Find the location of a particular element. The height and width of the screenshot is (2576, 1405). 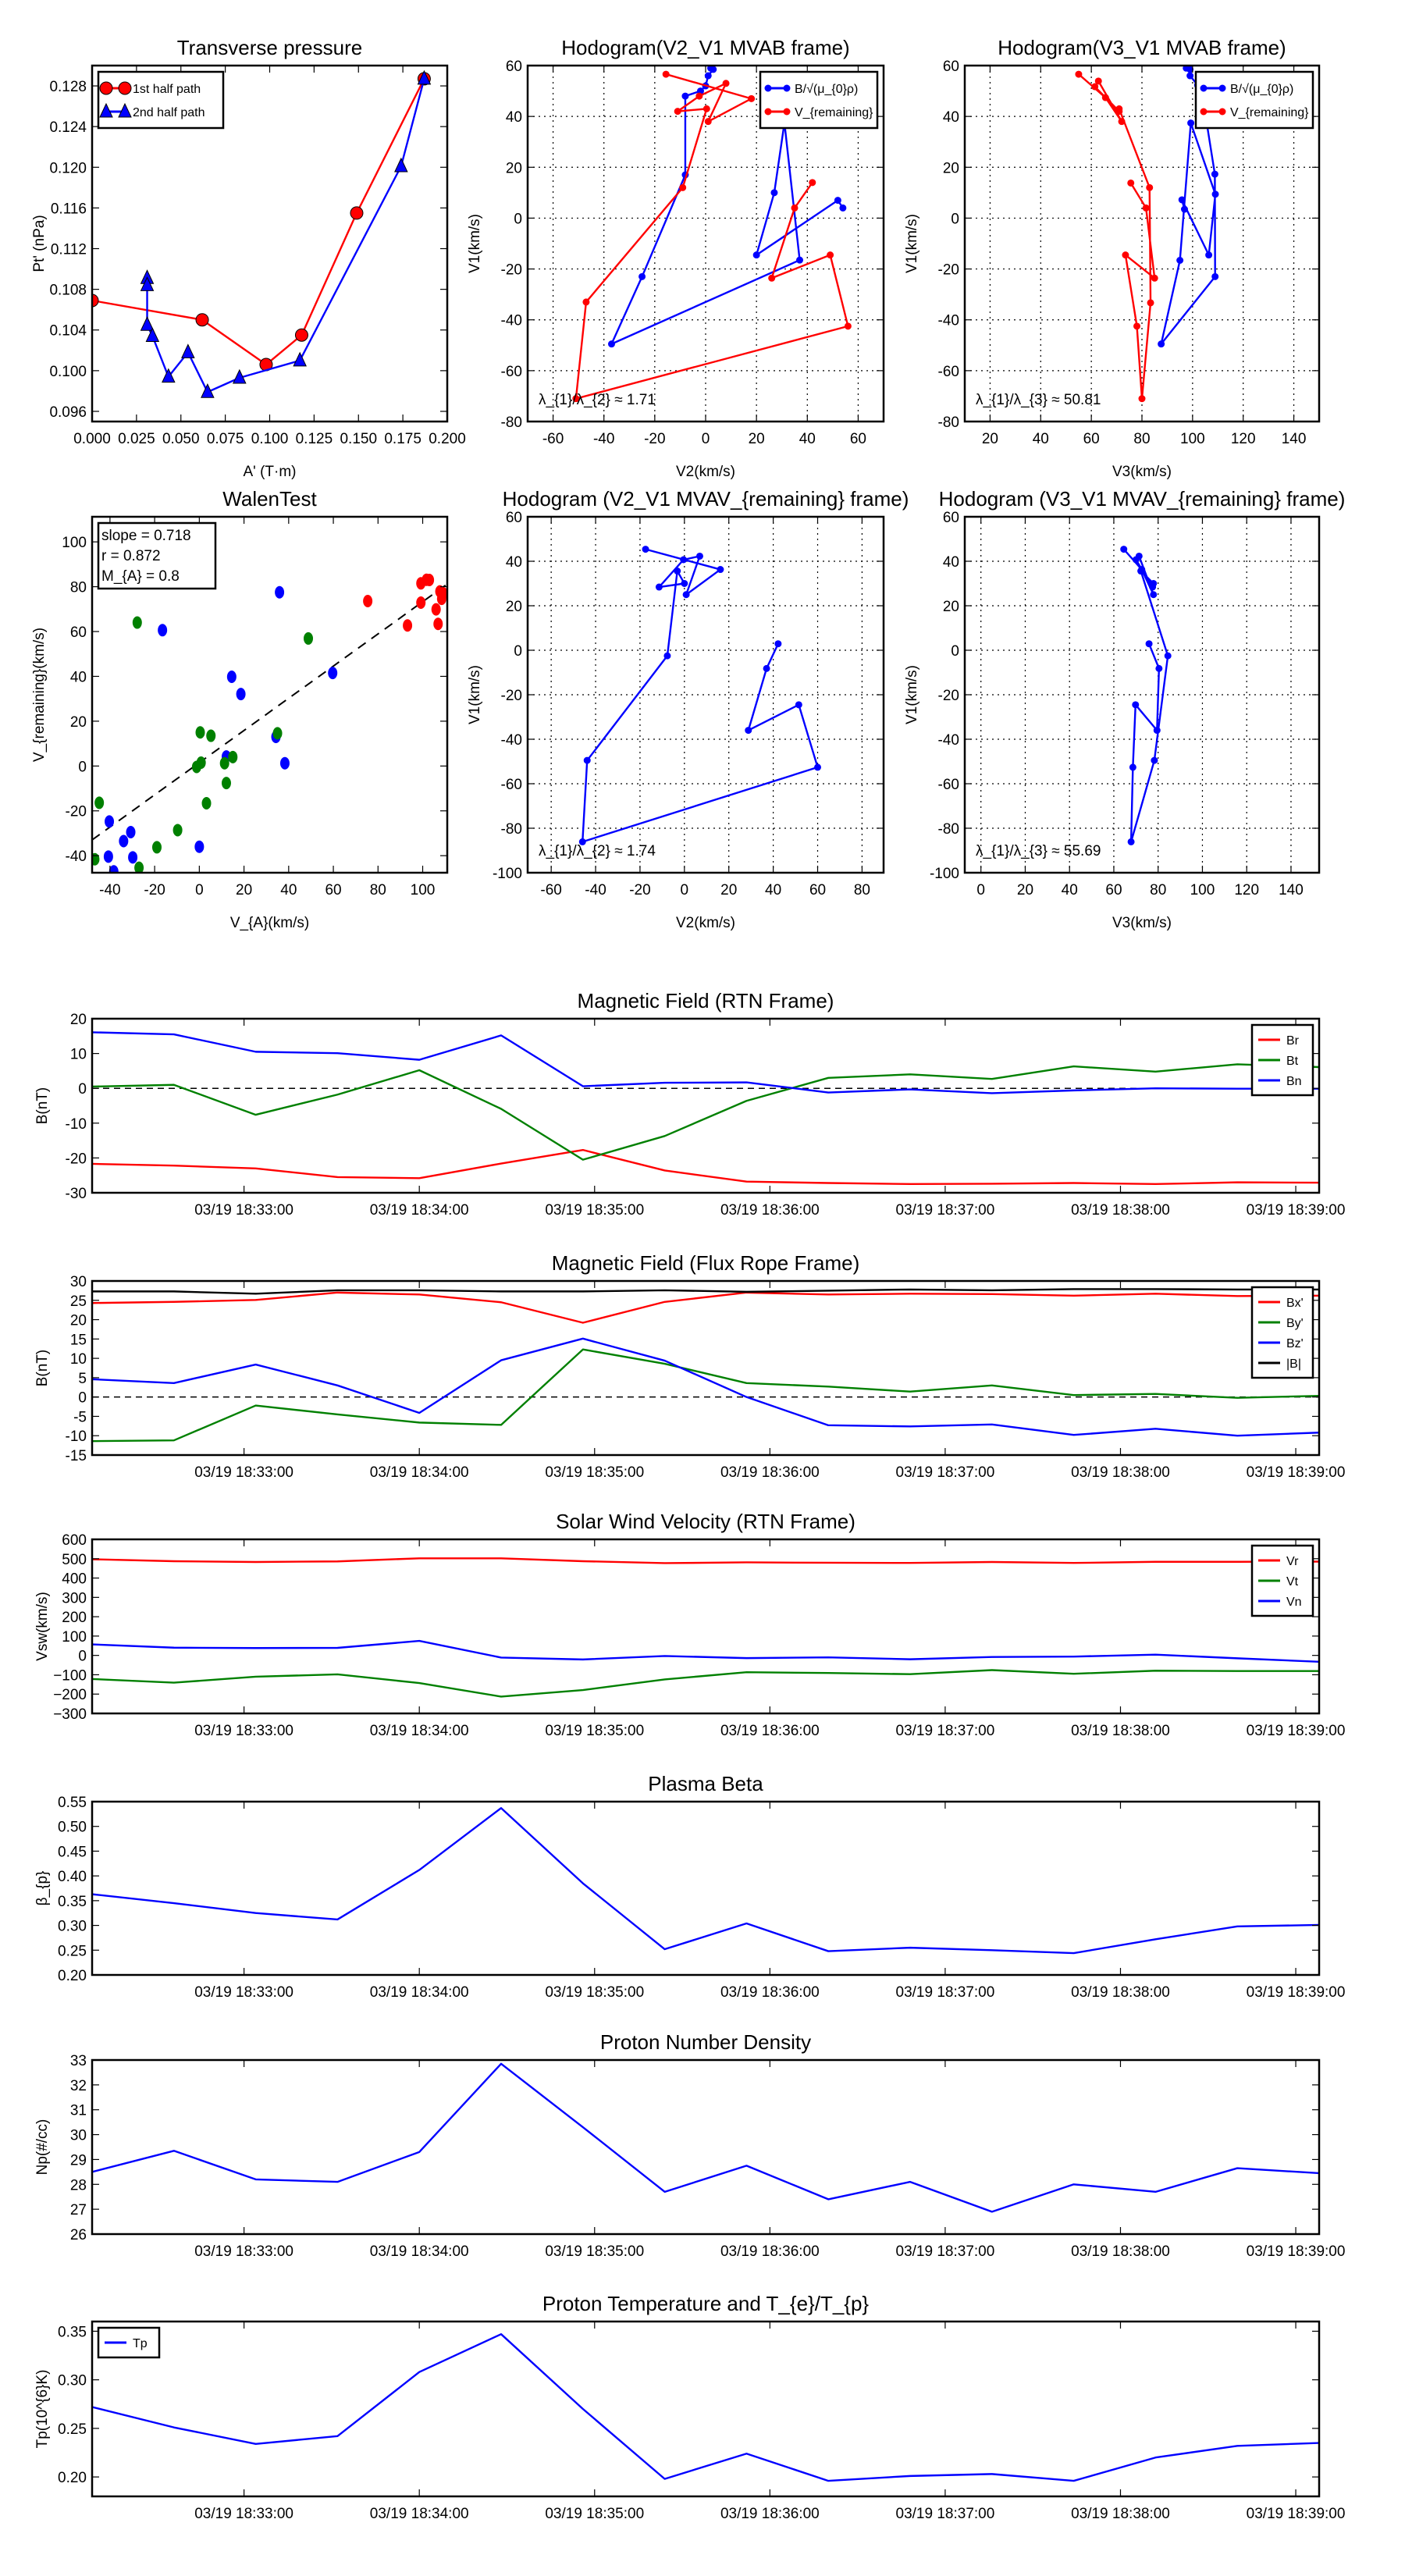

y-tick-label: 27 is located at coordinates (78, 2210).